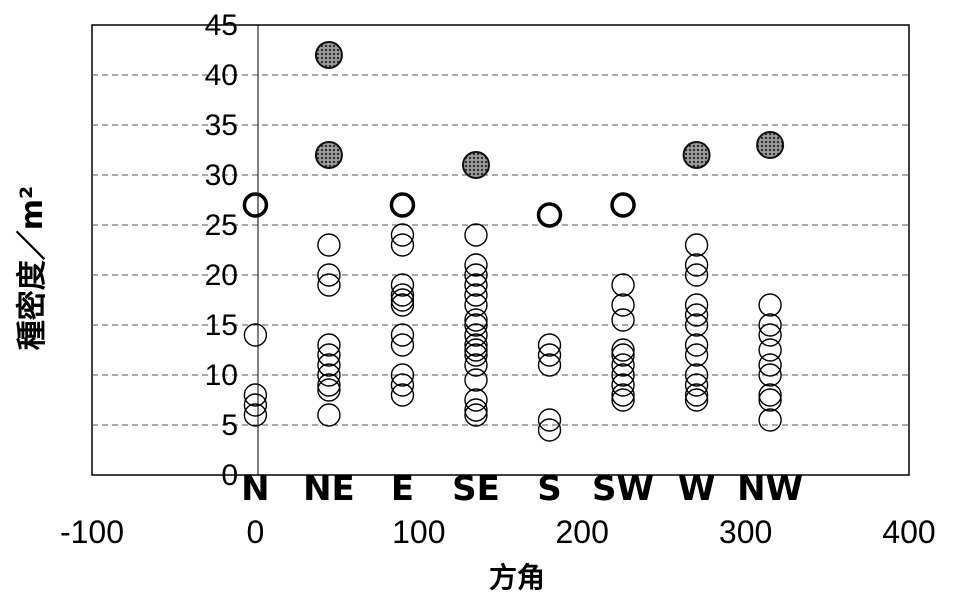 The height and width of the screenshot is (597, 961). What do you see at coordinates (255, 489) in the screenshot?
I see `direction-label: N` at bounding box center [255, 489].